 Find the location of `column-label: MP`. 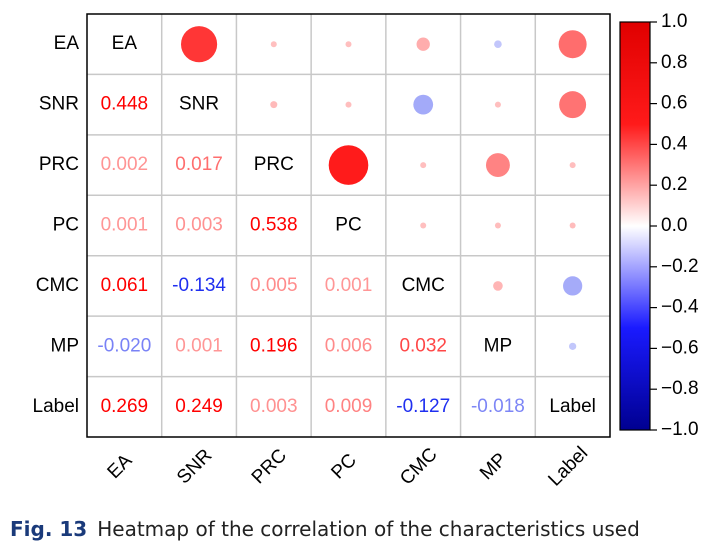

column-label: MP is located at coordinates (493, 466).